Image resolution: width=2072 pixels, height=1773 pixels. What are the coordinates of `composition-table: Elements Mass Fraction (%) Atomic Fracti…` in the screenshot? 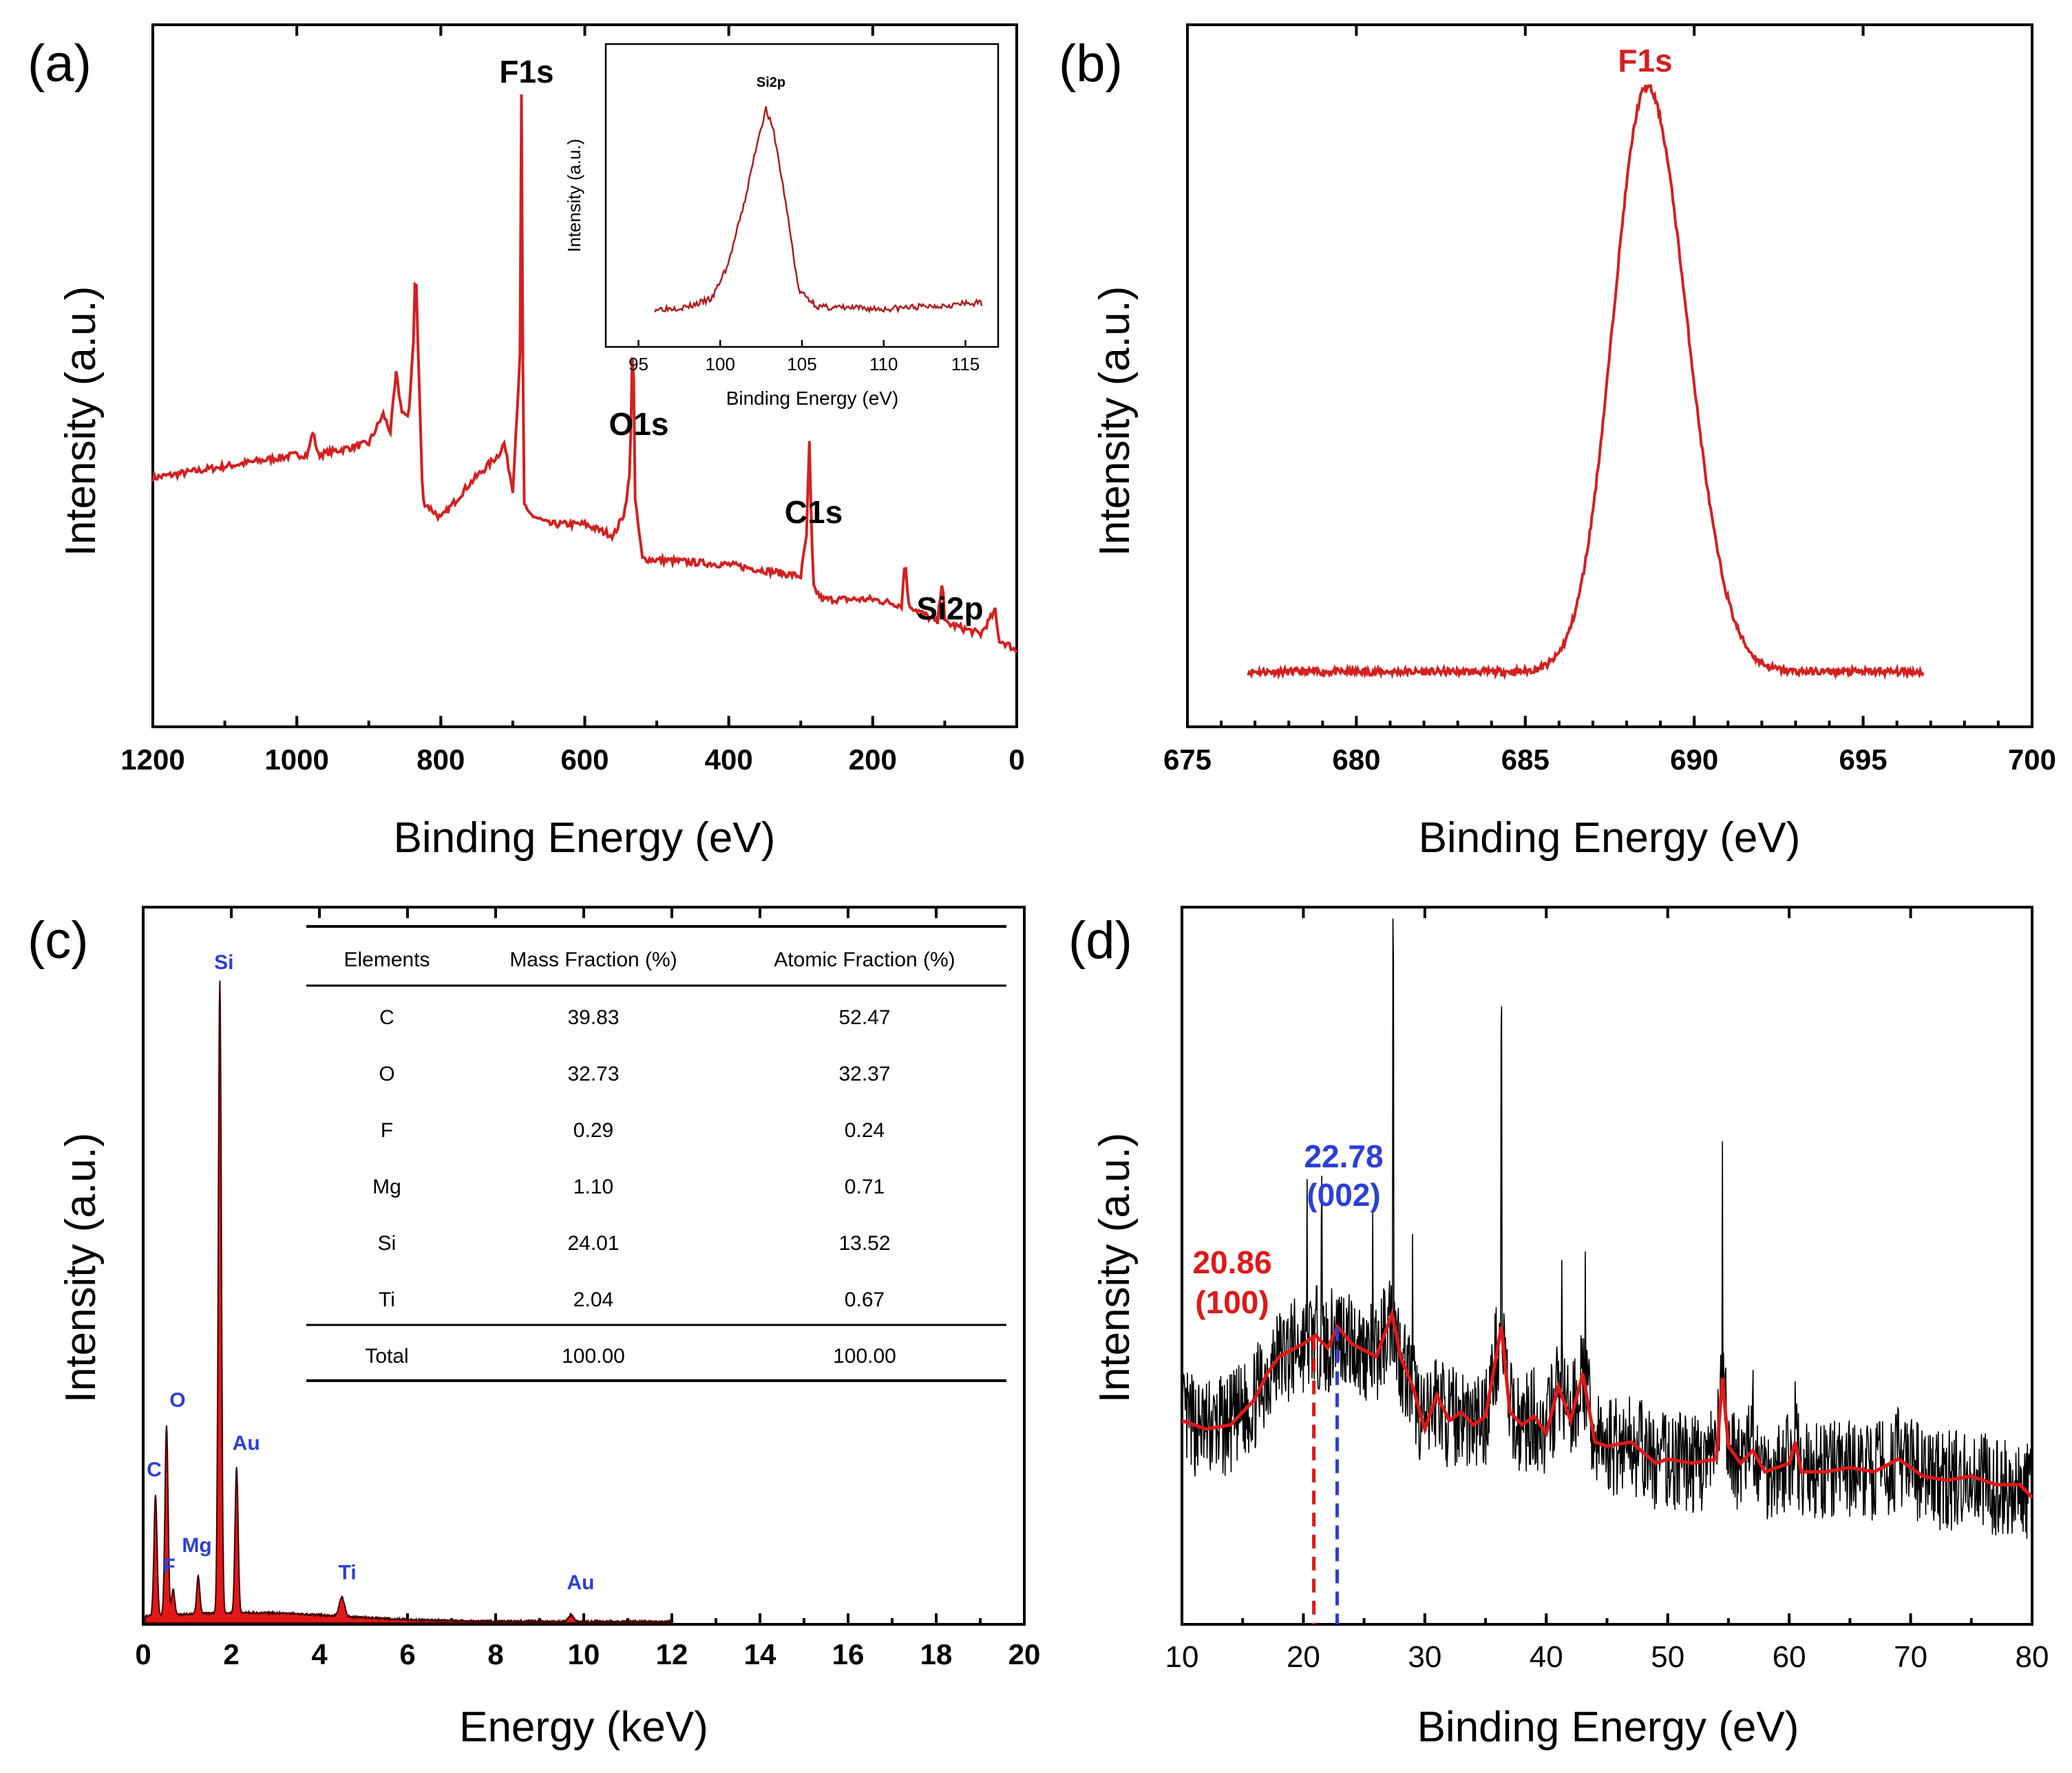 It's located at (656, 1153).